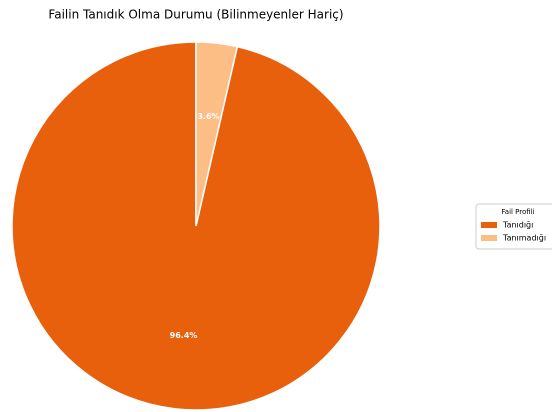  Describe the element at coordinates (208, 116) in the screenshot. I see `slice-label: 3.6%` at that location.